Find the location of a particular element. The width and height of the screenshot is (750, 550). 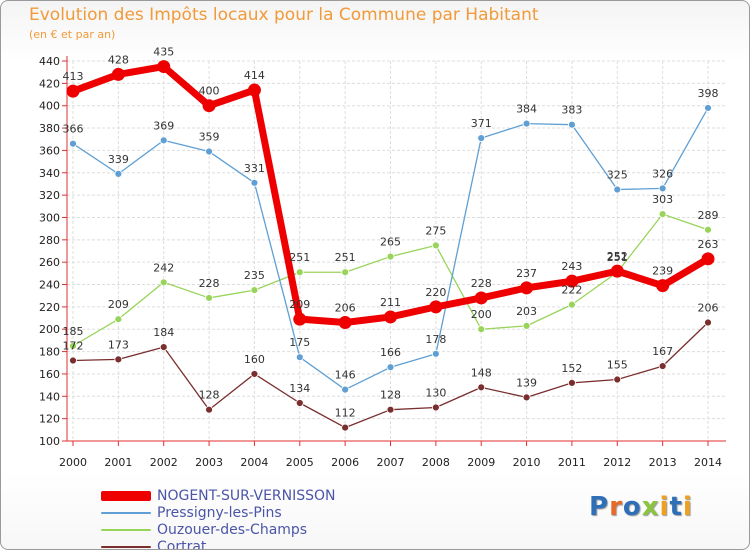

data-label: 203 is located at coordinates (526, 311).